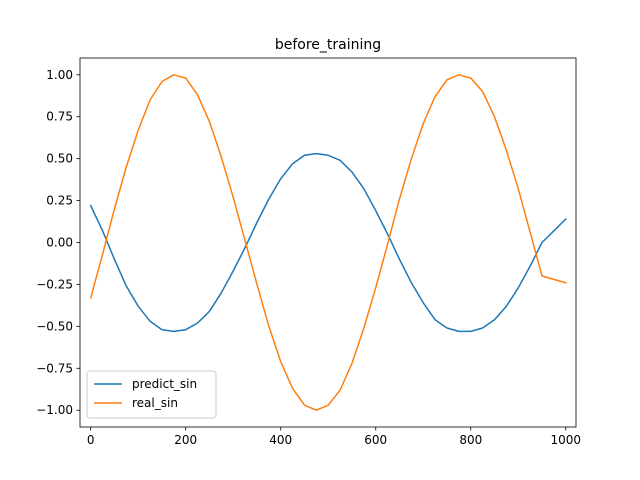 The image size is (640, 480). What do you see at coordinates (54, 410) in the screenshot?
I see `y-tick-label: −1.00` at bounding box center [54, 410].